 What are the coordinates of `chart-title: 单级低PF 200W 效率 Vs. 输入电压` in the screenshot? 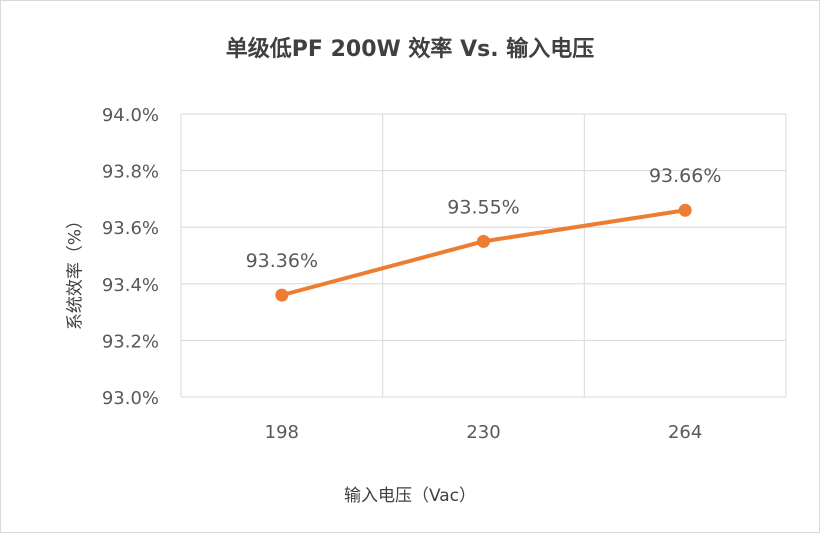 It's located at (410, 49).